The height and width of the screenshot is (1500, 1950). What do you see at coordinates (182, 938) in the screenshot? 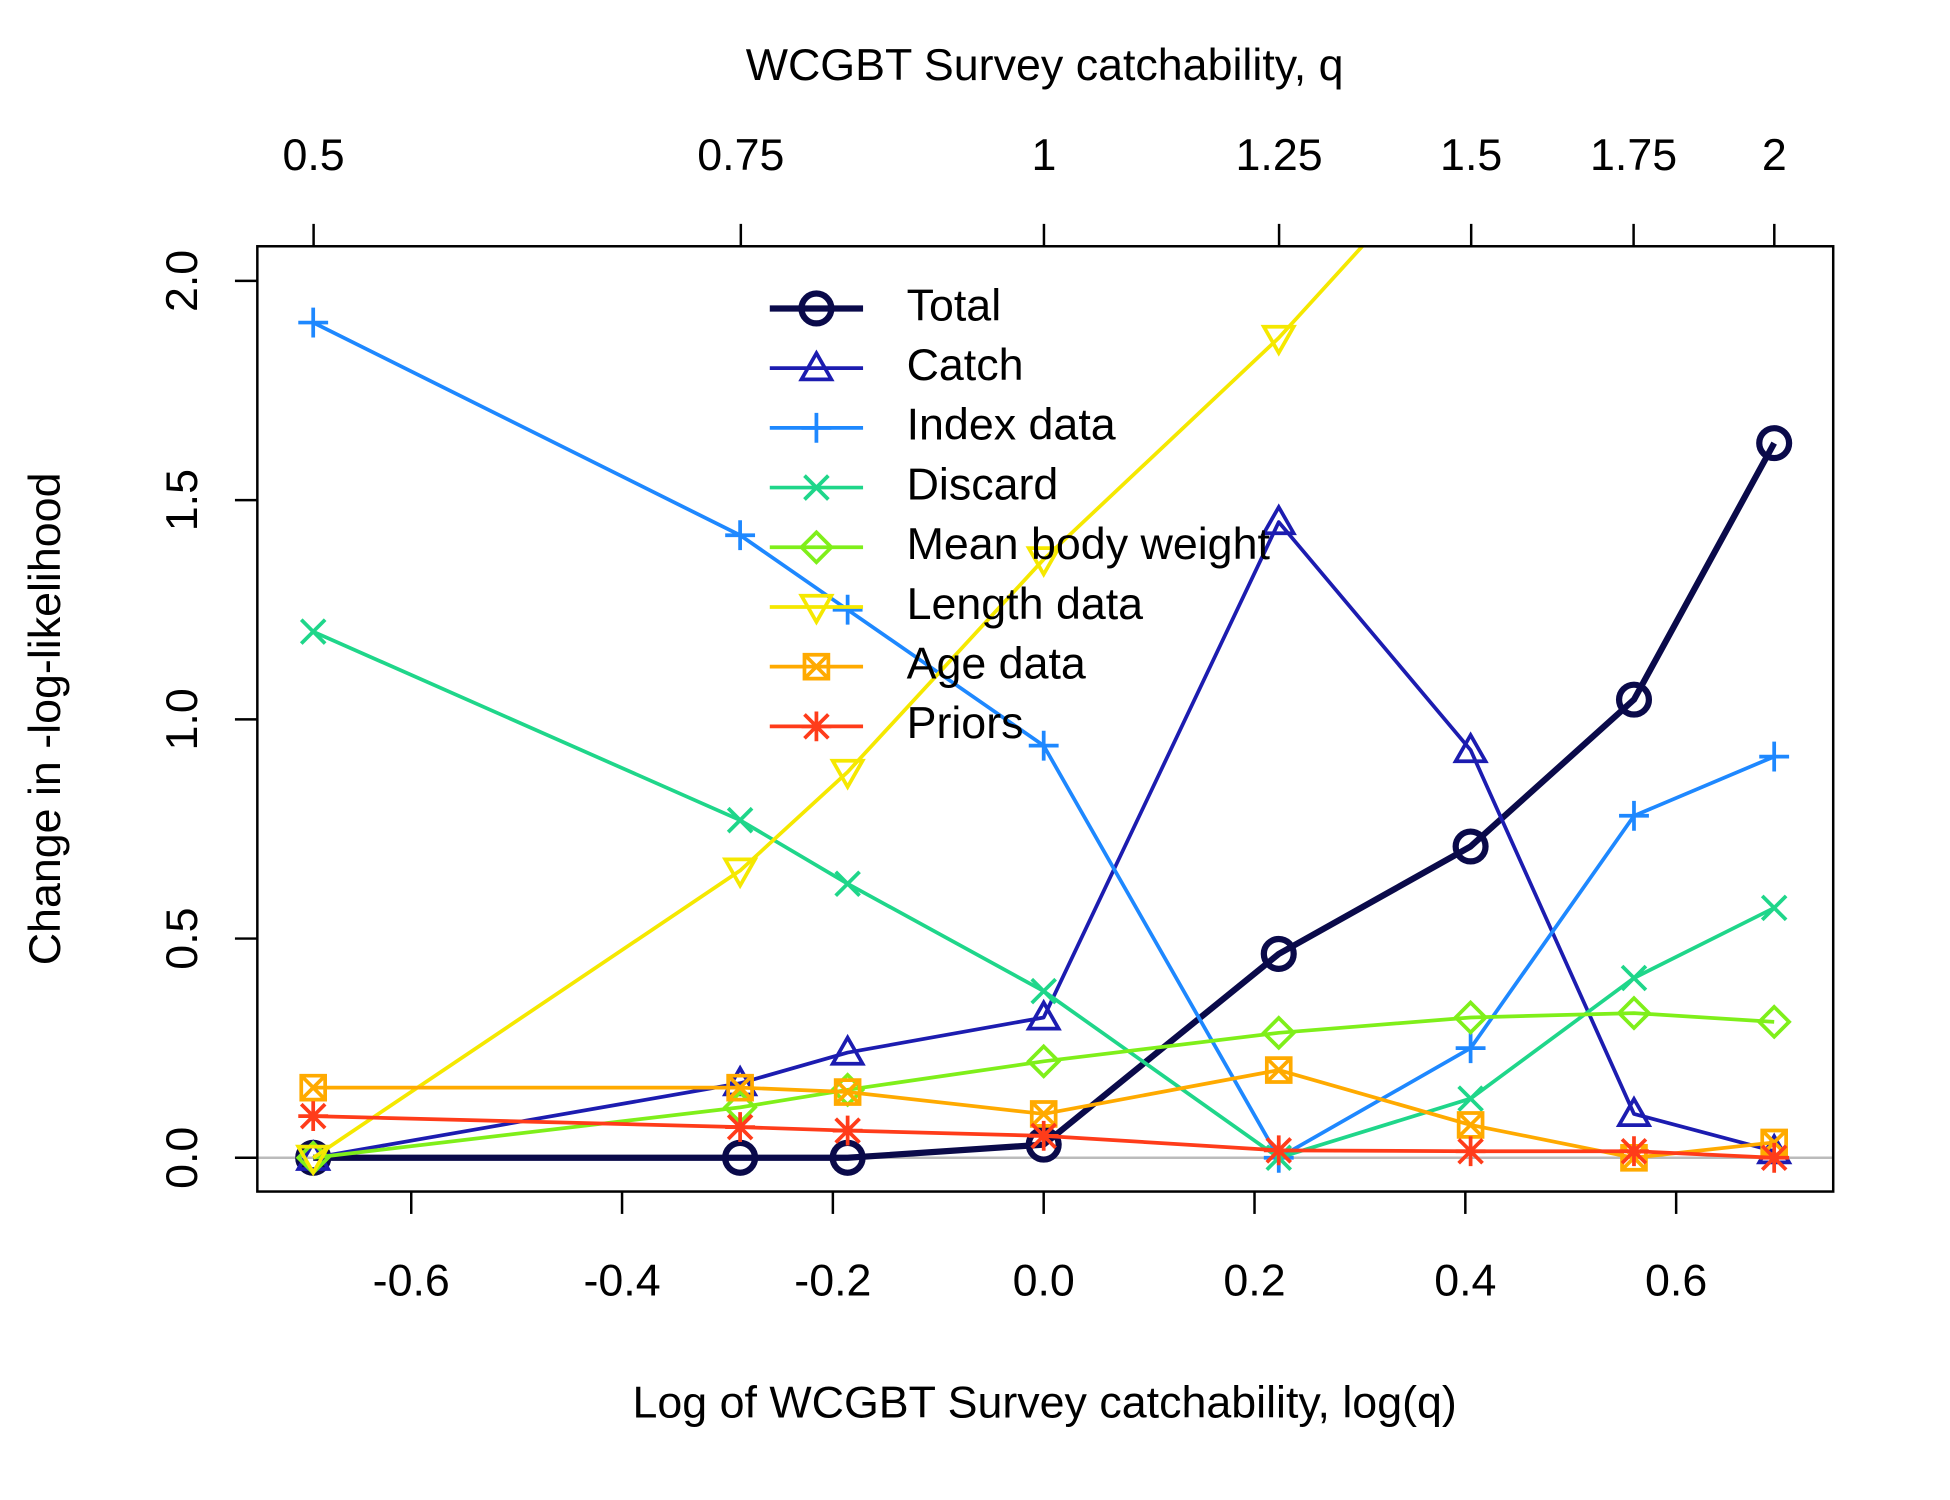
I see `y-tick-label: 0.5` at bounding box center [182, 938].